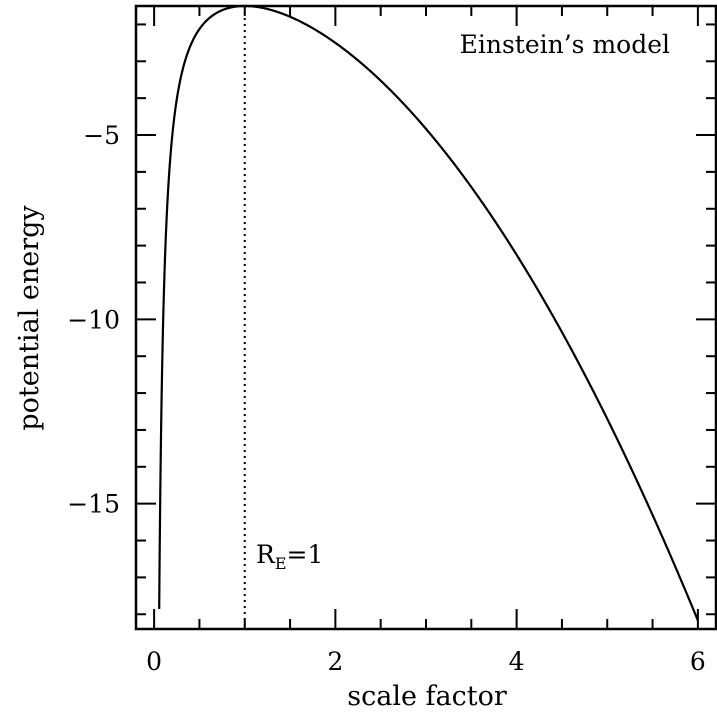 The image size is (717, 715). What do you see at coordinates (427, 696) in the screenshot?
I see `x-axis-label: scale factor` at bounding box center [427, 696].